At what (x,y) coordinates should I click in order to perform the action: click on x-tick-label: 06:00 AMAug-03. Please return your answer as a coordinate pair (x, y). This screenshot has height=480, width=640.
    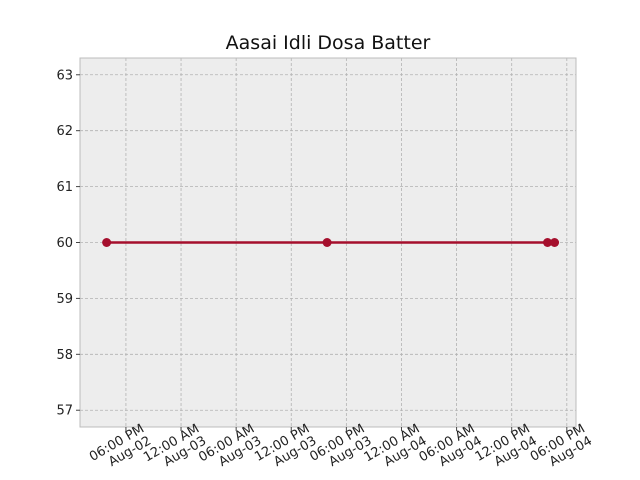
    Looking at the image, I should click on (230, 449).